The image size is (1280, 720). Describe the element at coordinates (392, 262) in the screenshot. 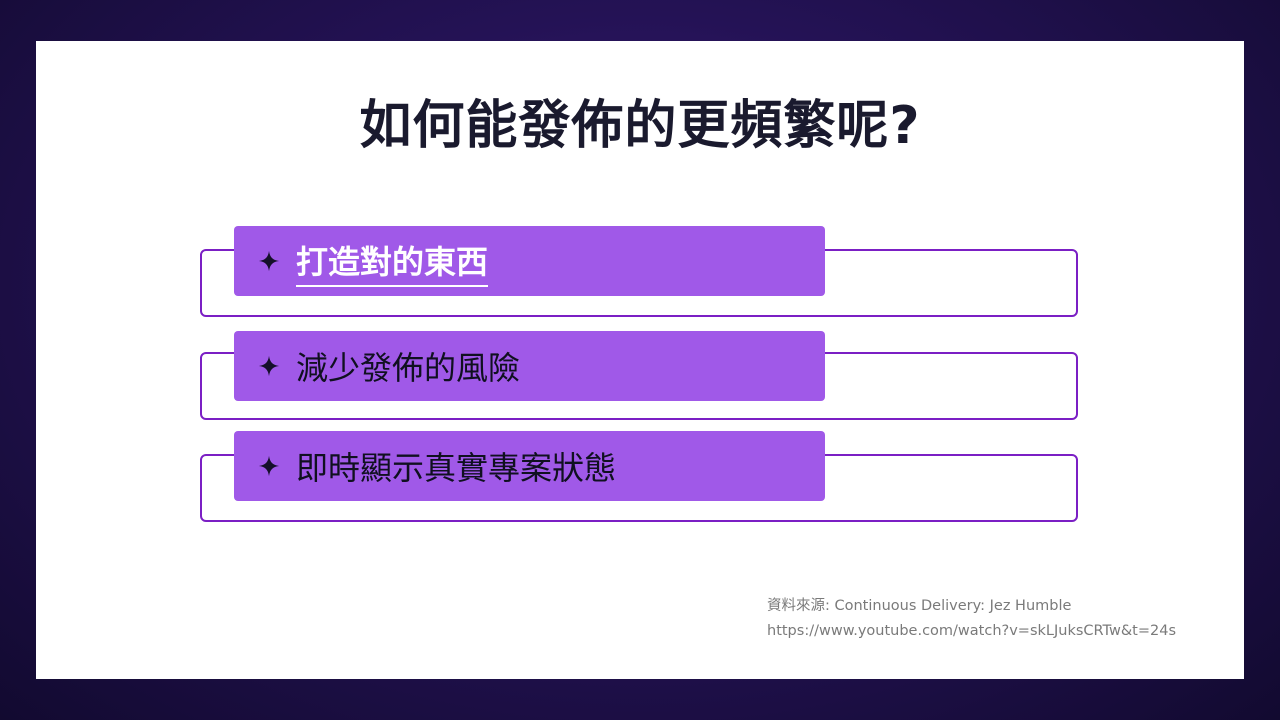

I see `list-item-label: 打造對的東西` at that location.